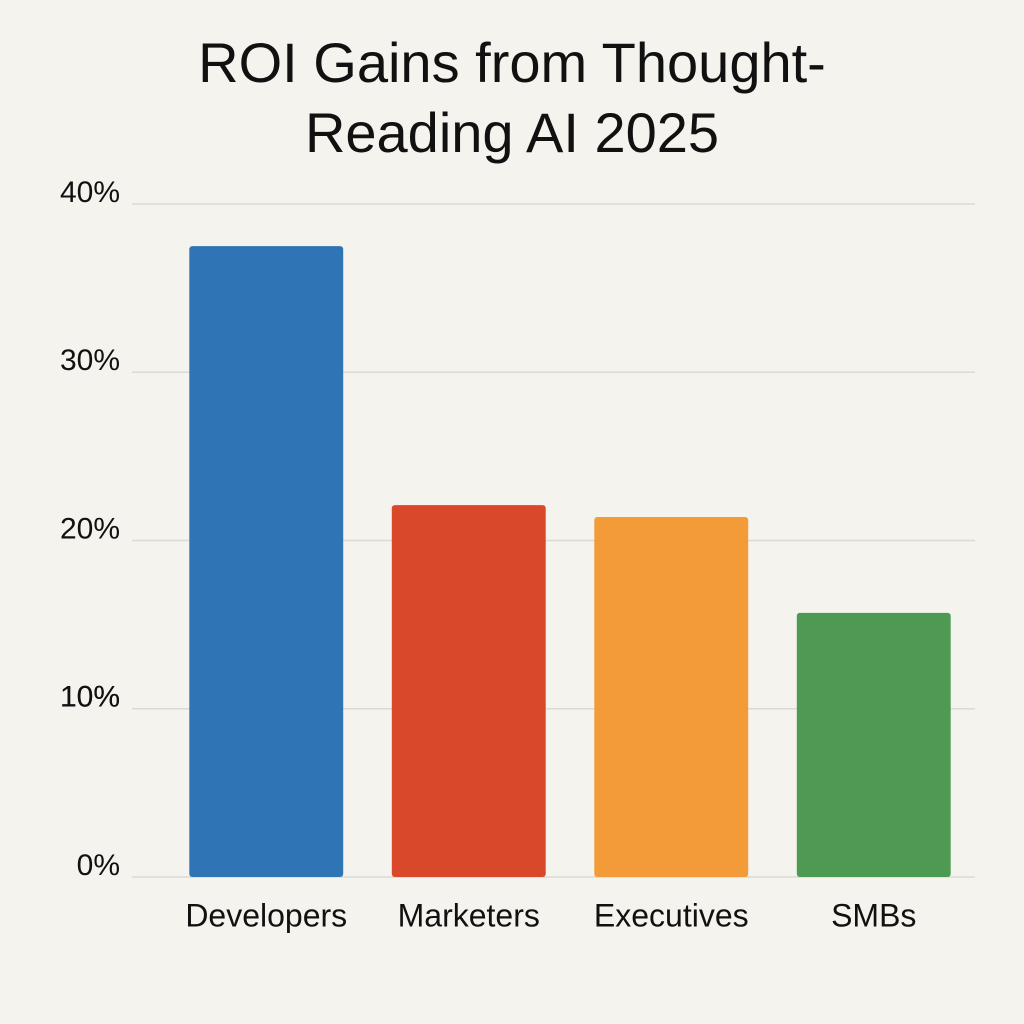 The width and height of the screenshot is (1024, 1024). What do you see at coordinates (90, 192) in the screenshot?
I see `y-tick-label: 40%` at bounding box center [90, 192].